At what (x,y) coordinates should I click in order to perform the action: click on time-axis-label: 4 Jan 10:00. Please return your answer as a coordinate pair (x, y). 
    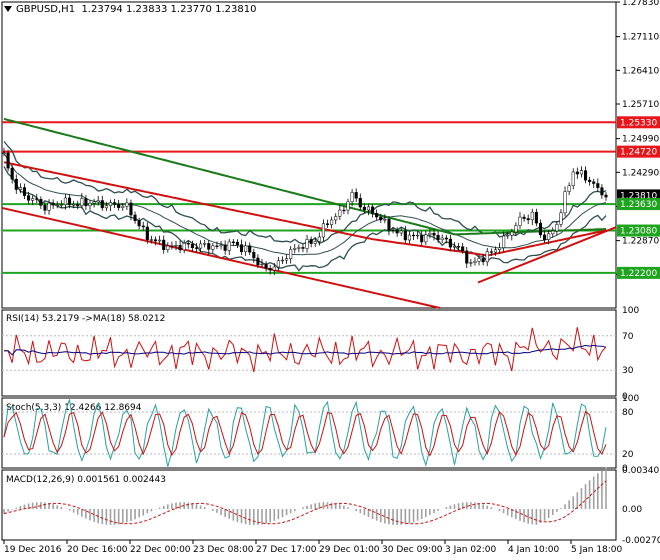
    Looking at the image, I should click on (534, 550).